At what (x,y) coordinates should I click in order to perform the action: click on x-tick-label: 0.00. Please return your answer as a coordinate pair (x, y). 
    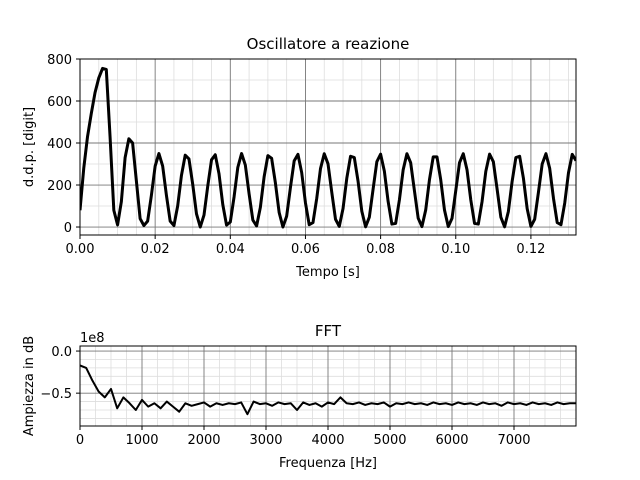
    Looking at the image, I should click on (80, 249).